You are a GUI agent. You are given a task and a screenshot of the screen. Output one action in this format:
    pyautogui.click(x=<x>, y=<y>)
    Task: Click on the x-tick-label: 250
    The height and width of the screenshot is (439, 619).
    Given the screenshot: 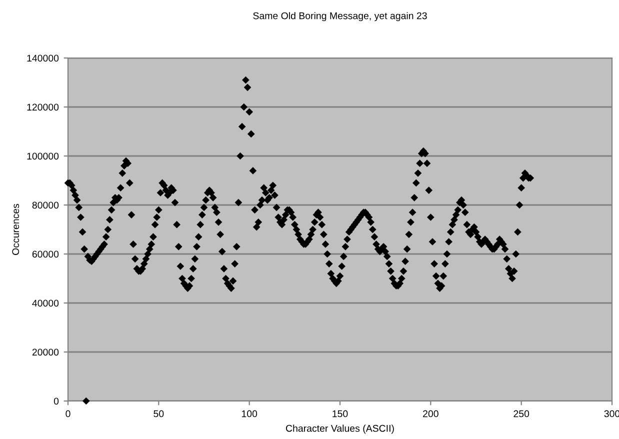 What is the action you would take?
    pyautogui.click(x=522, y=414)
    